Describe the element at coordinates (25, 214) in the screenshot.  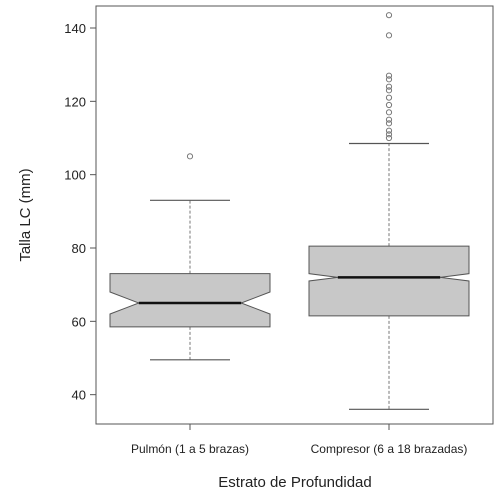
I see `y-axis-title: Talla LC (mm)` at that location.